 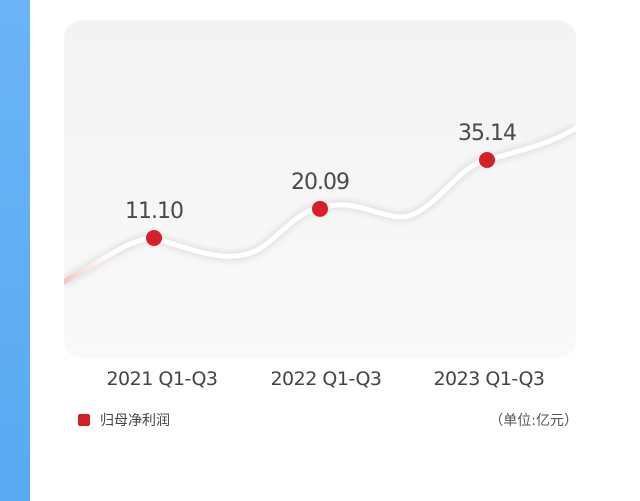 I want to click on legend: 归母净利润, so click(x=124, y=420).